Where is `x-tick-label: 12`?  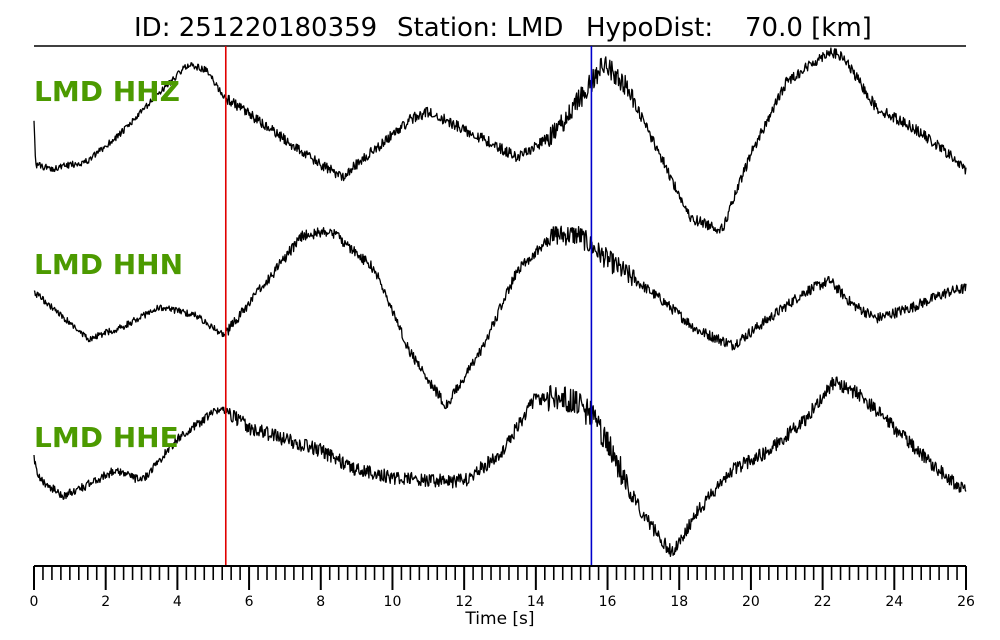 x-tick-label: 12 is located at coordinates (464, 602).